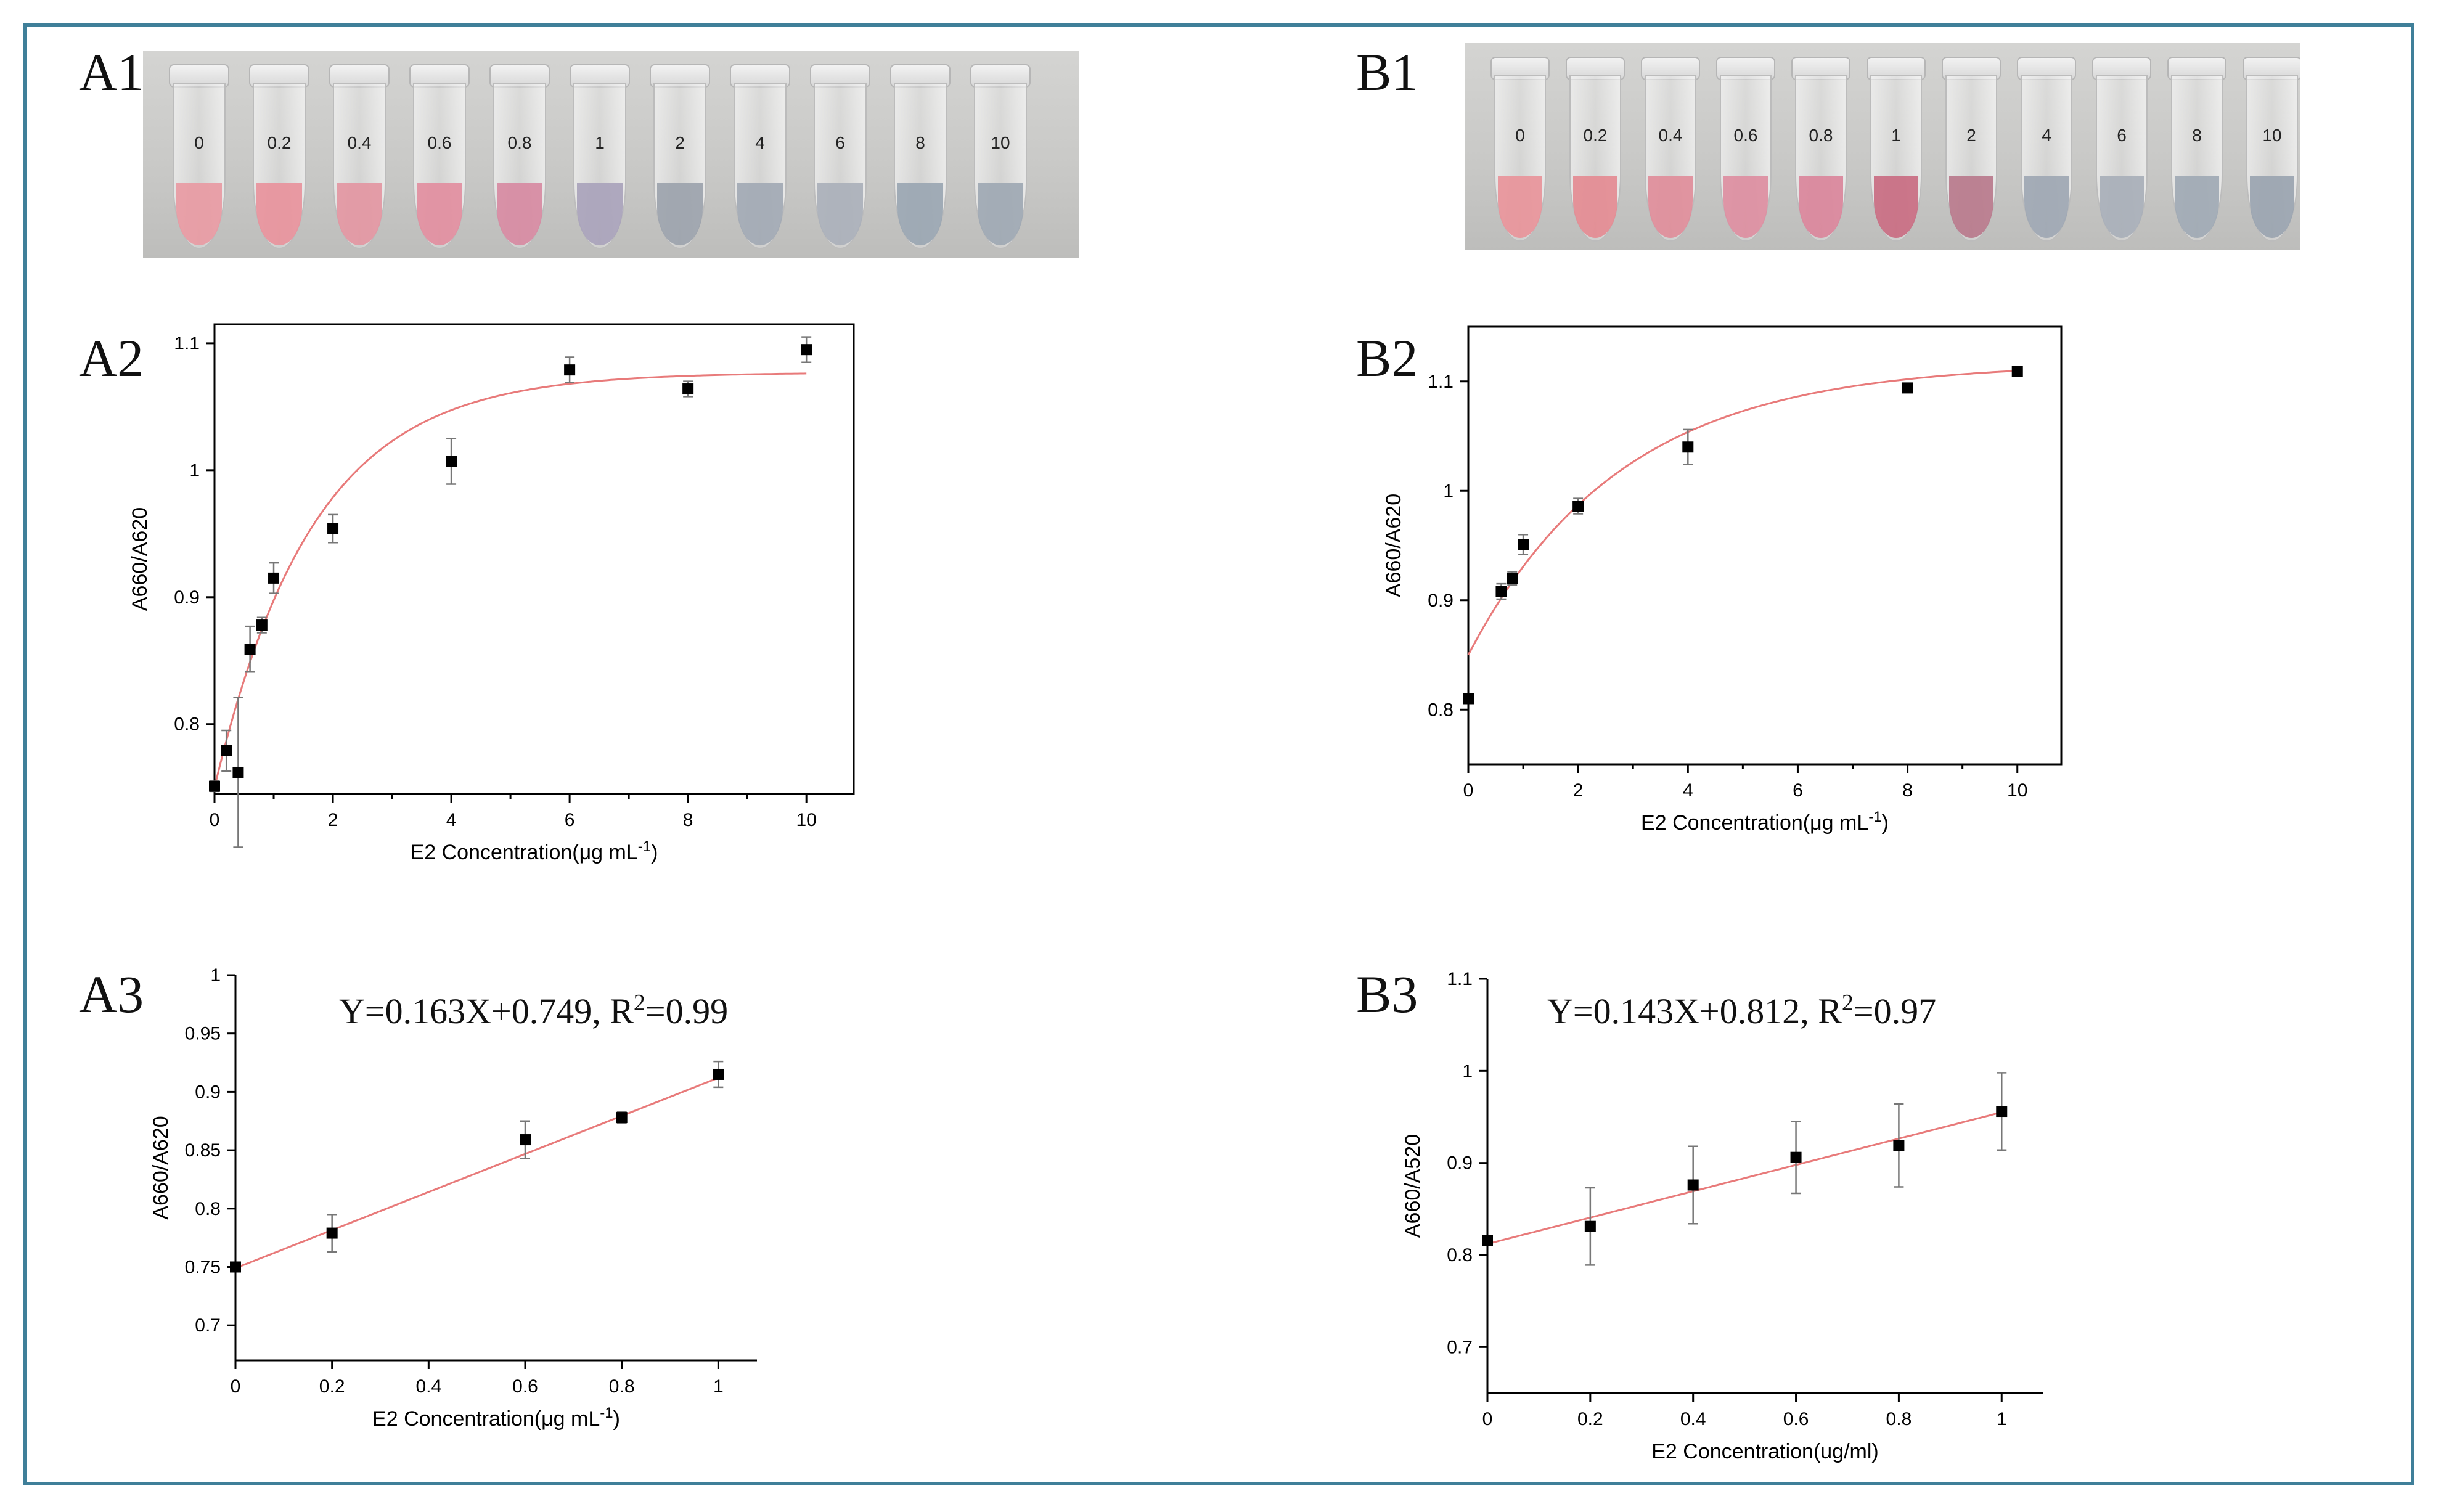 The width and height of the screenshot is (2441, 1512). Describe the element at coordinates (611, 154) in the screenshot. I see `tube-photo-a1: 0 0.2 0.4 0.6 0.8 1 2 4 6 8 10` at that location.